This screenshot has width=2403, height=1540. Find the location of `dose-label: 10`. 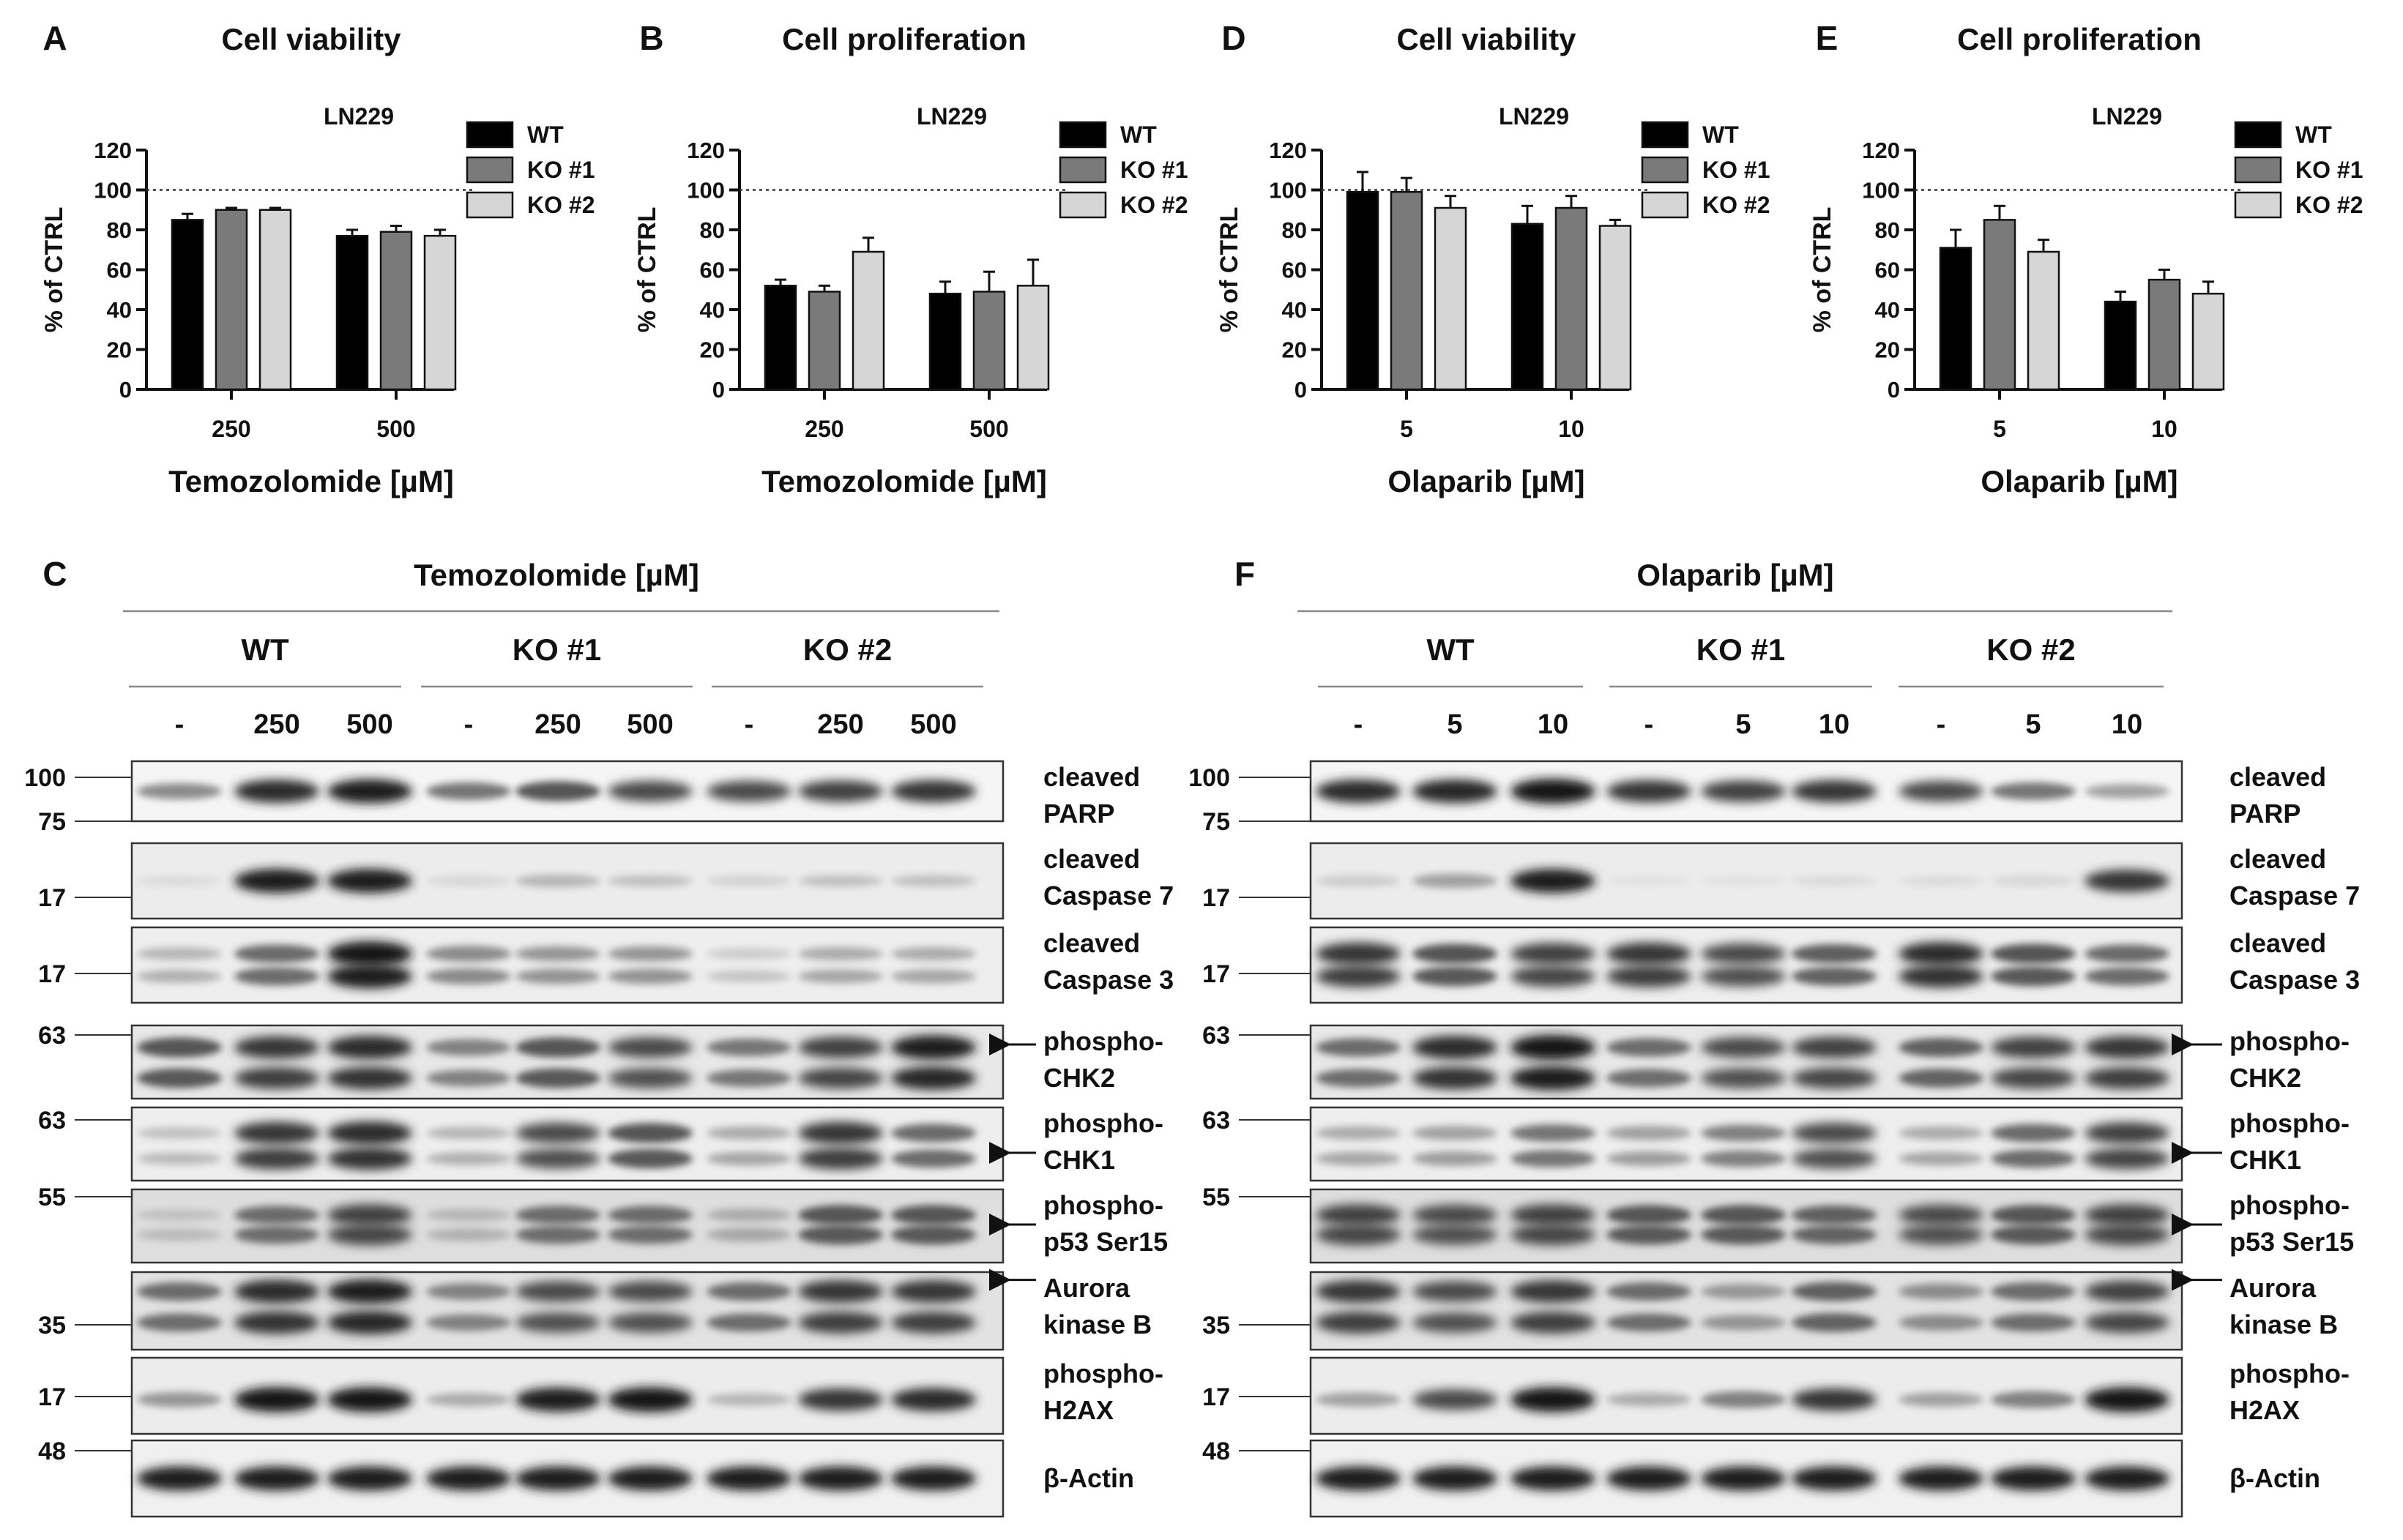

dose-label: 10 is located at coordinates (2127, 724).